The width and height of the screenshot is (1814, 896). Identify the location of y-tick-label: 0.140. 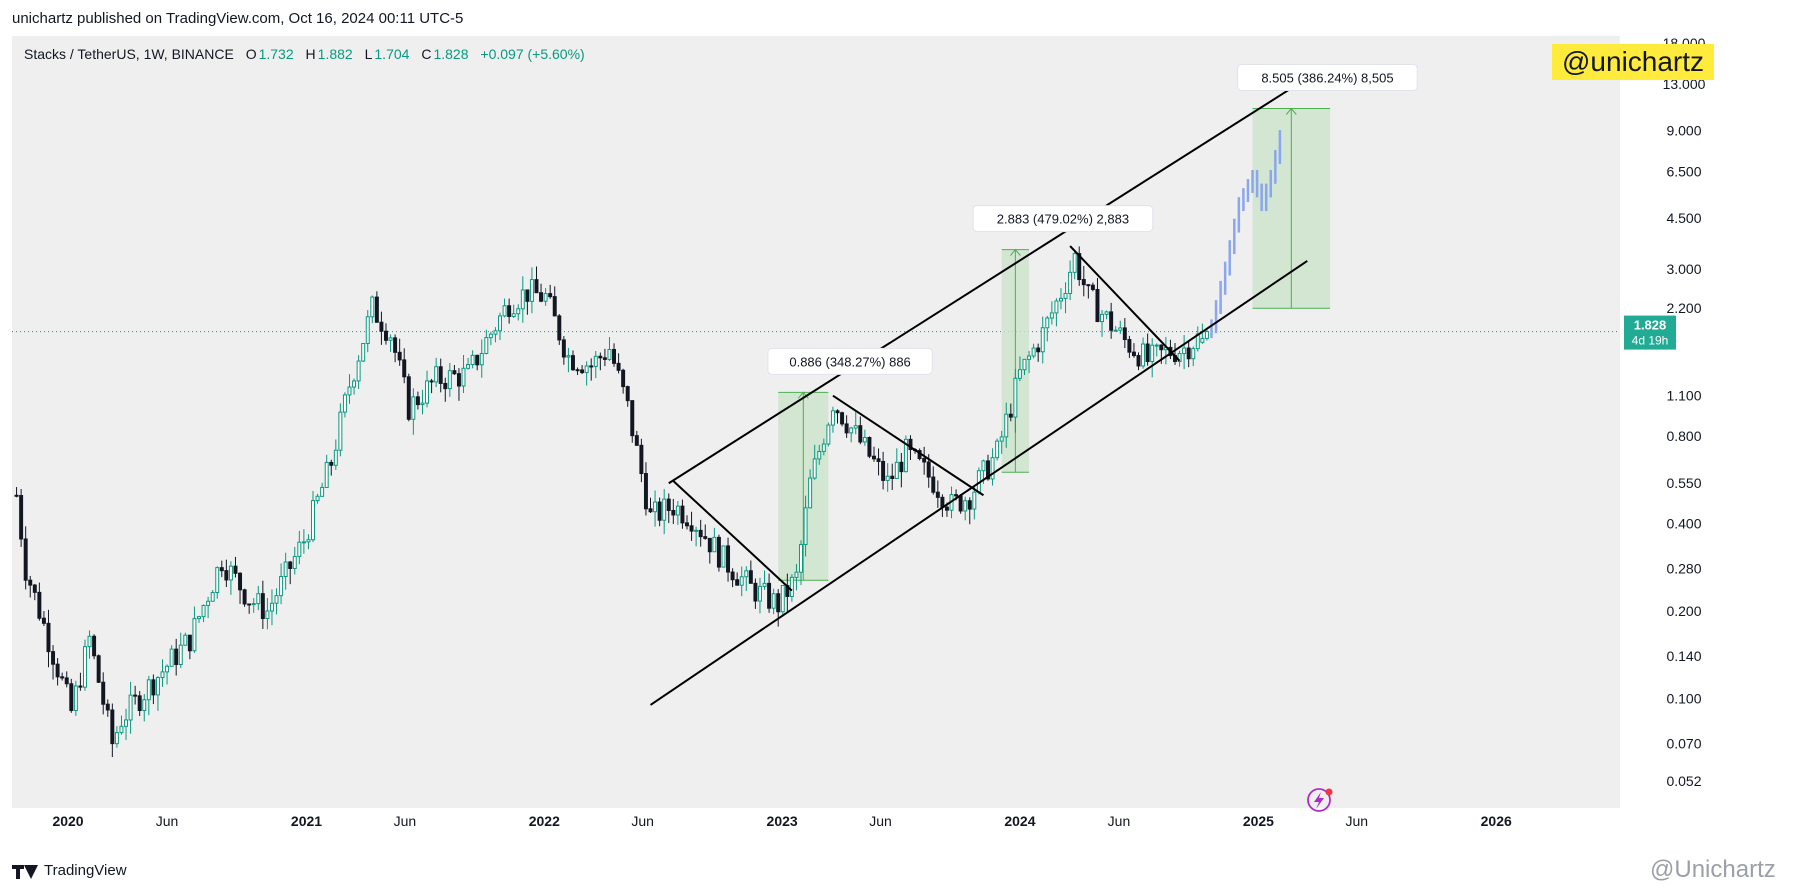
(1683, 656).